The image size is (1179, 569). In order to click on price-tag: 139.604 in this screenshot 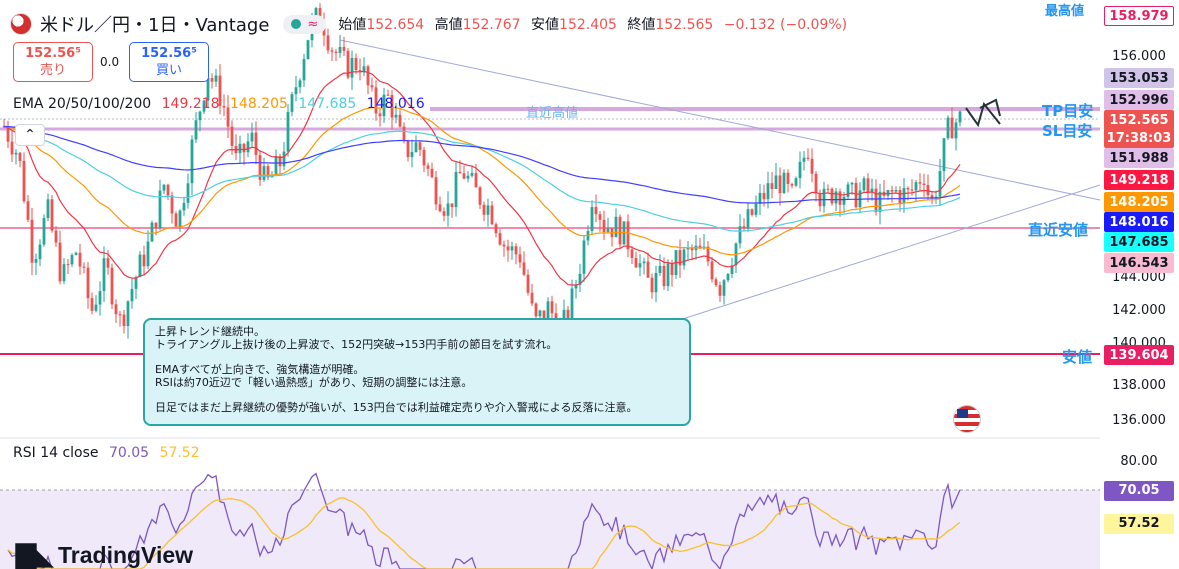, I will do `click(1139, 355)`.